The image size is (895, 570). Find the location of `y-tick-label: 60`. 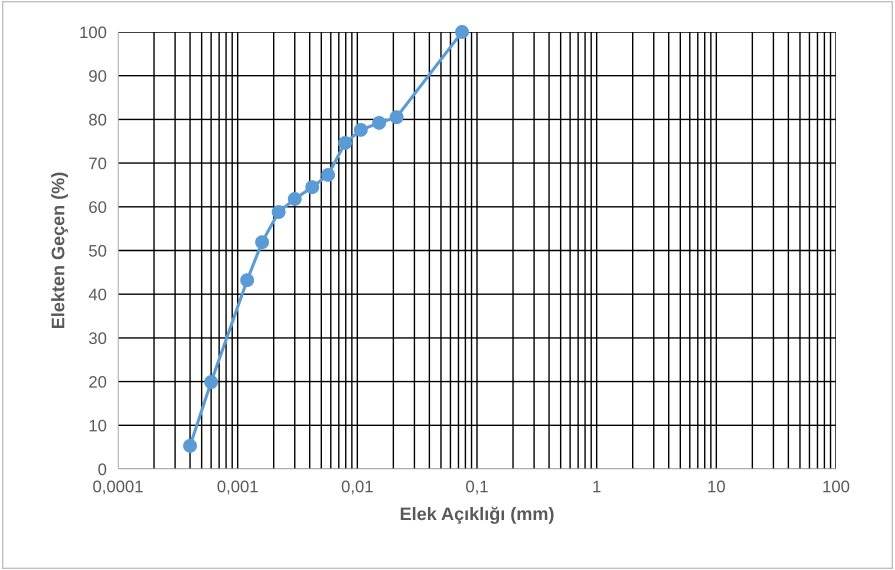

y-tick-label: 60 is located at coordinates (97, 207).